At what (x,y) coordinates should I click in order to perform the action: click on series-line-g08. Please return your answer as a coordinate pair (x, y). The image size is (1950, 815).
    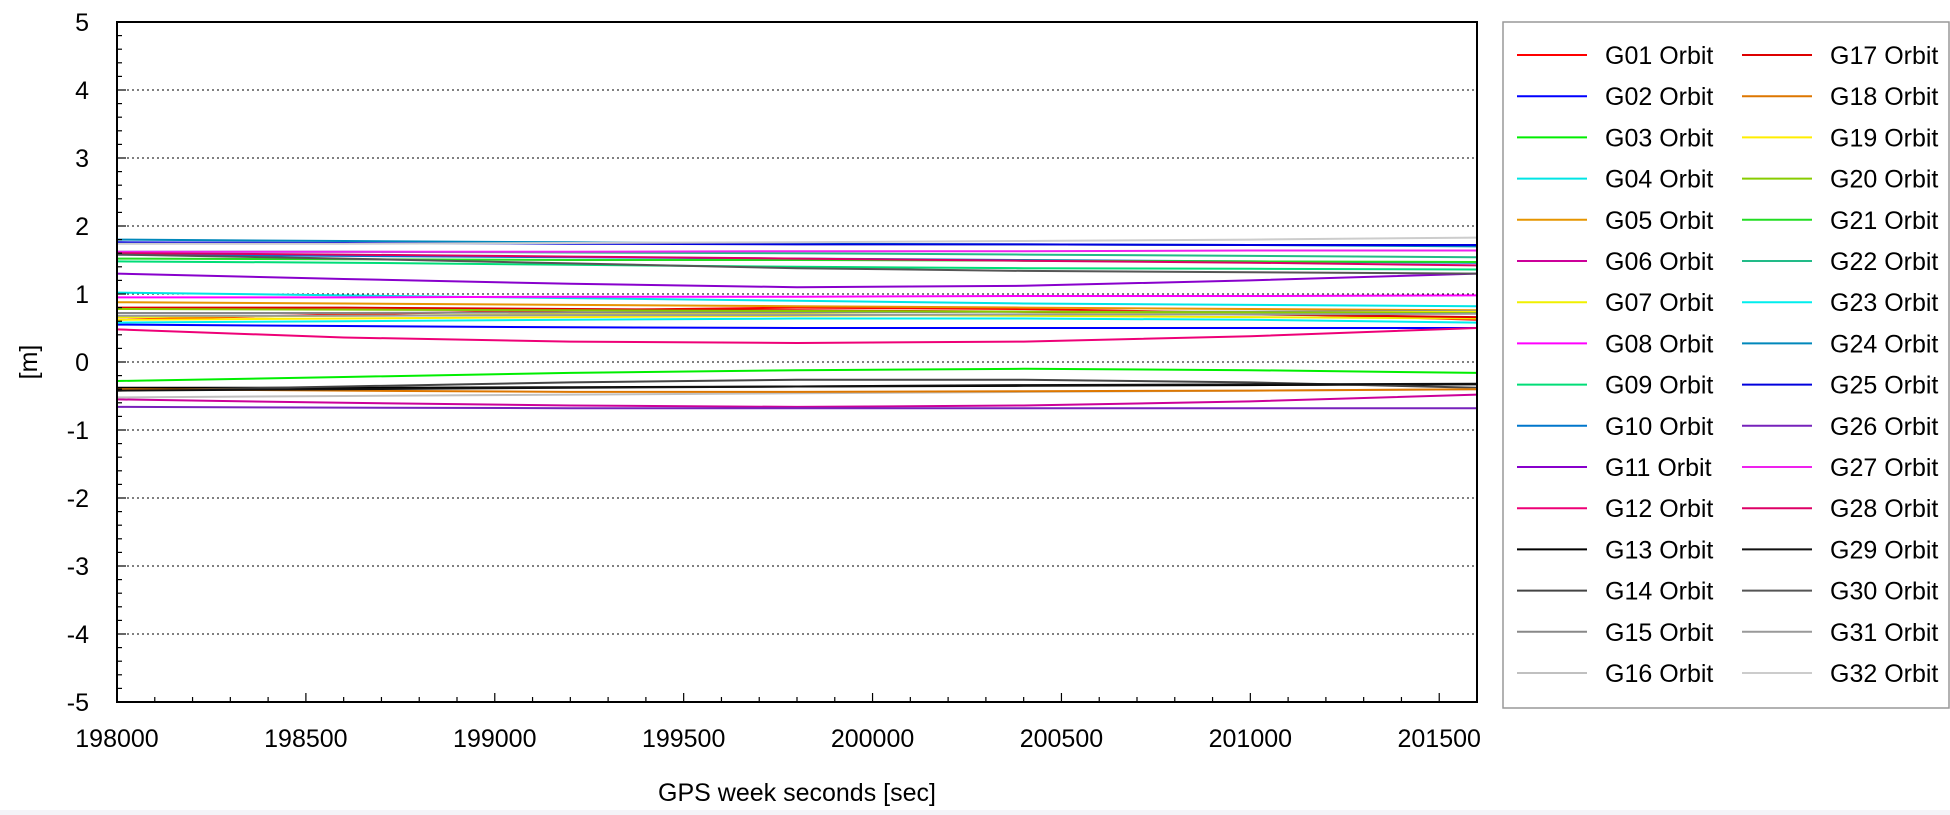
    Looking at the image, I should click on (797, 296).